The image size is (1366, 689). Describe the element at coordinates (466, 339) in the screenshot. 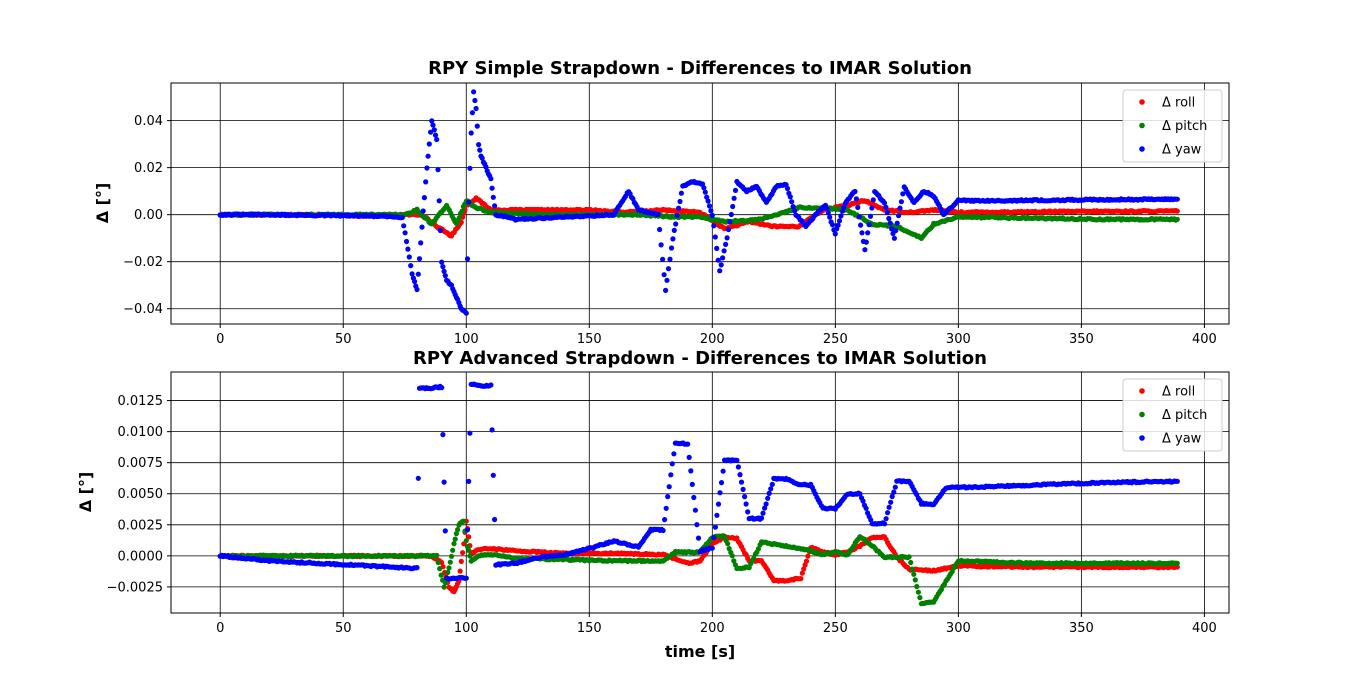

I see `x-tick-label: 100` at that location.